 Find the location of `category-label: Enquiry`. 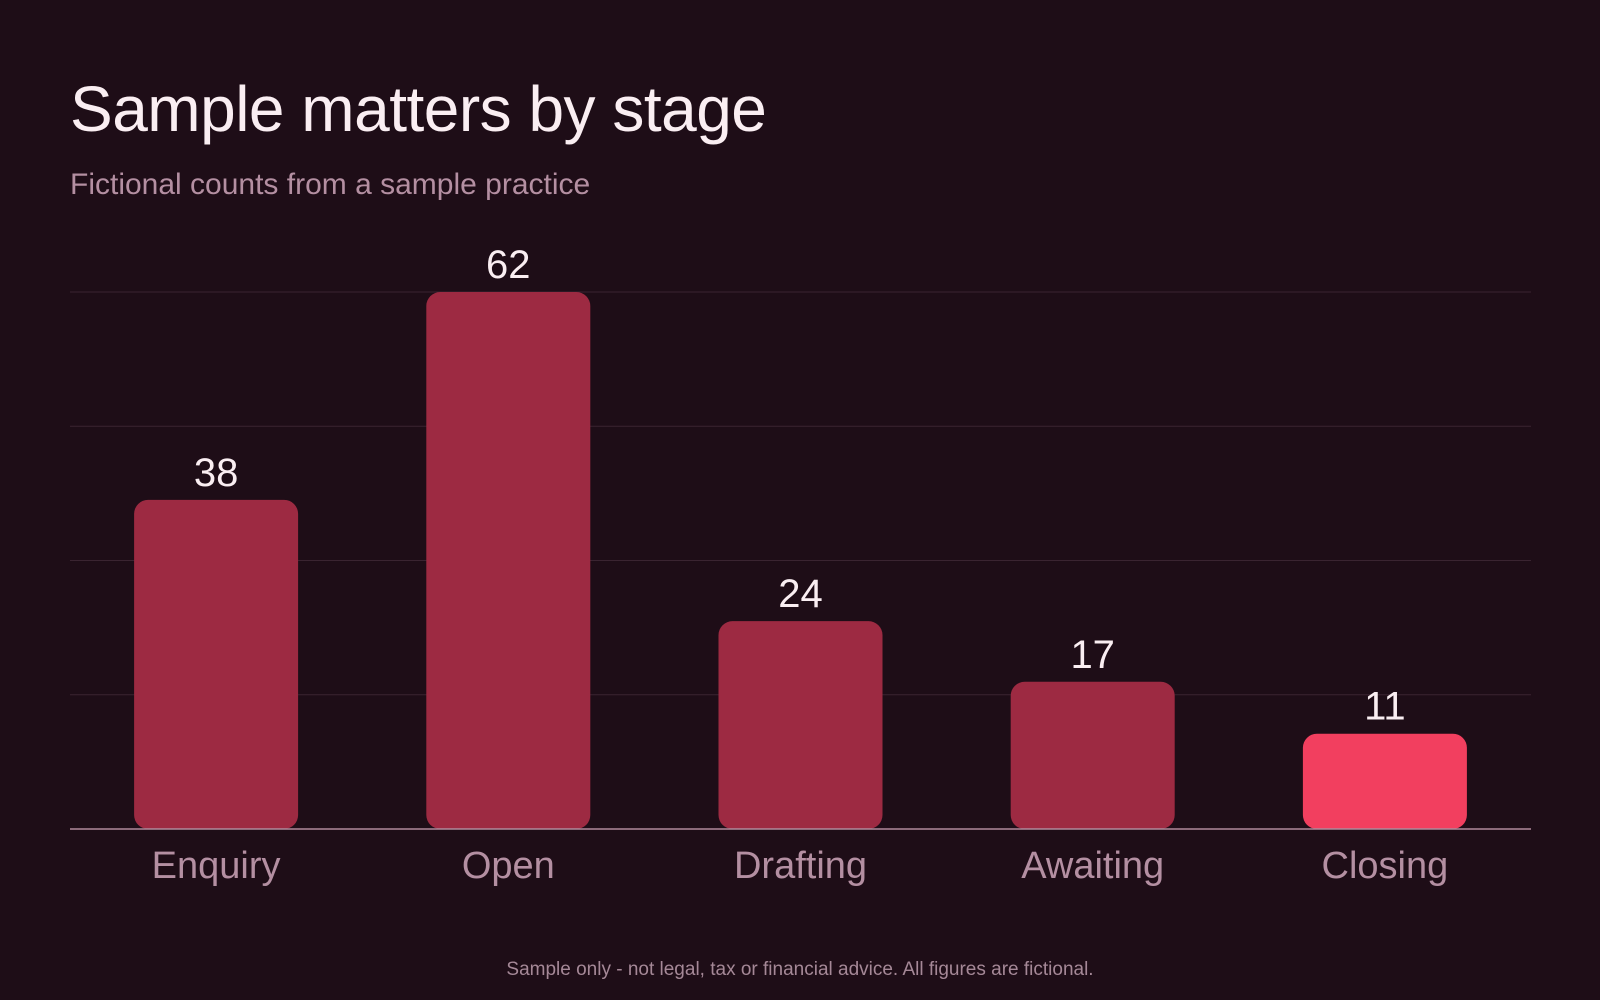

category-label: Enquiry is located at coordinates (216, 866).